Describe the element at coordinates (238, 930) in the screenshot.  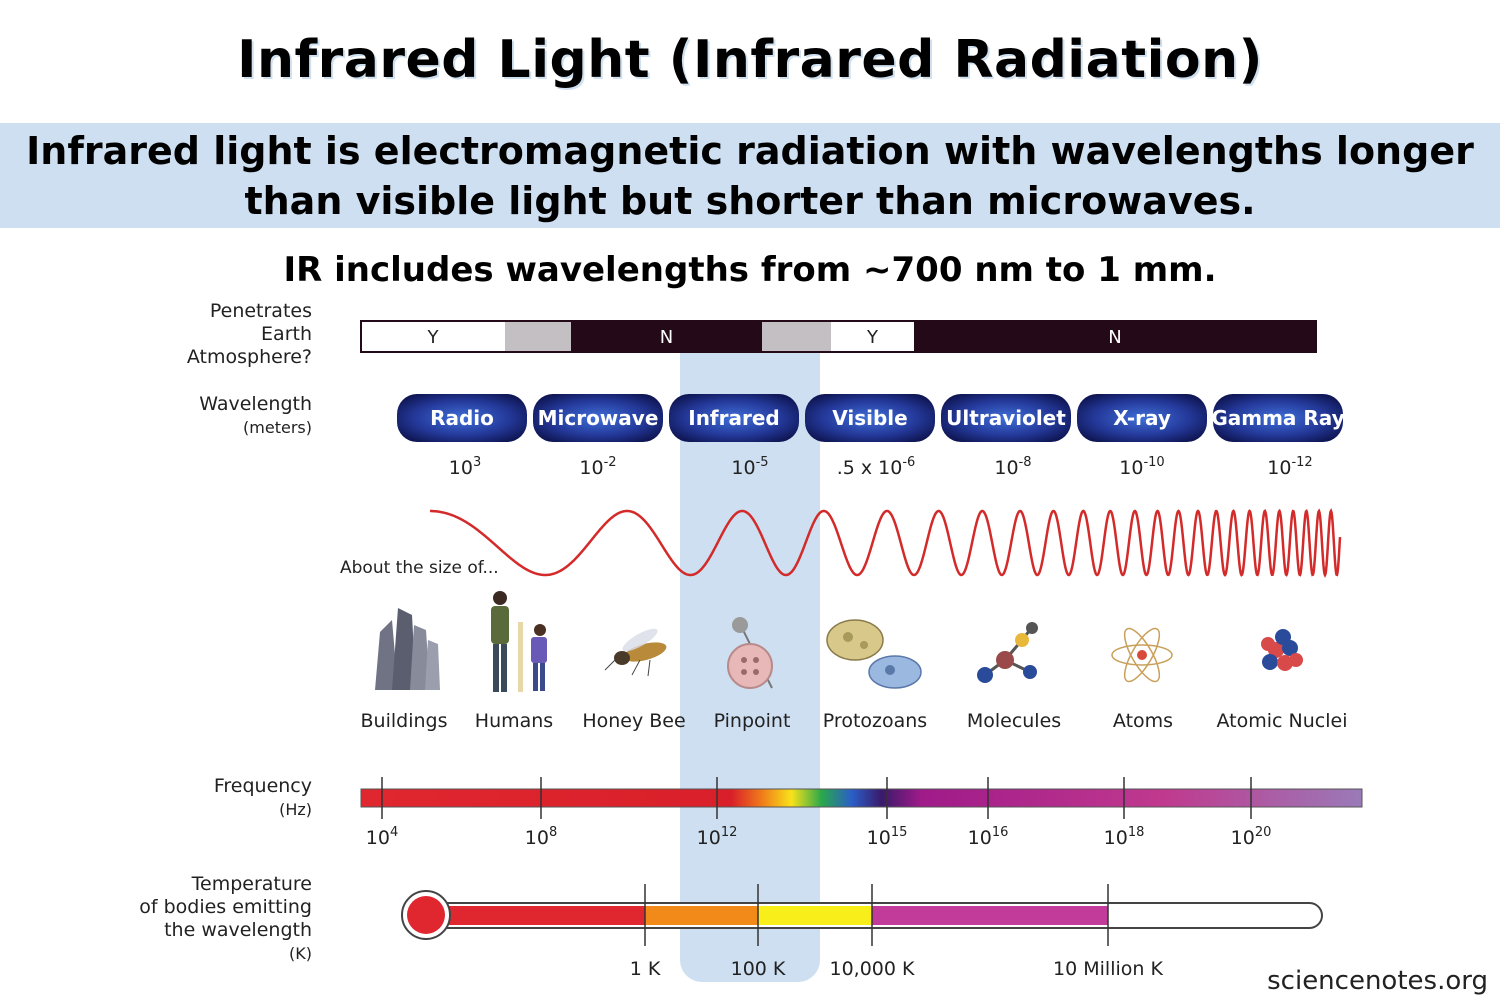
I see `temperature-label-line-3: the wavelength` at that location.